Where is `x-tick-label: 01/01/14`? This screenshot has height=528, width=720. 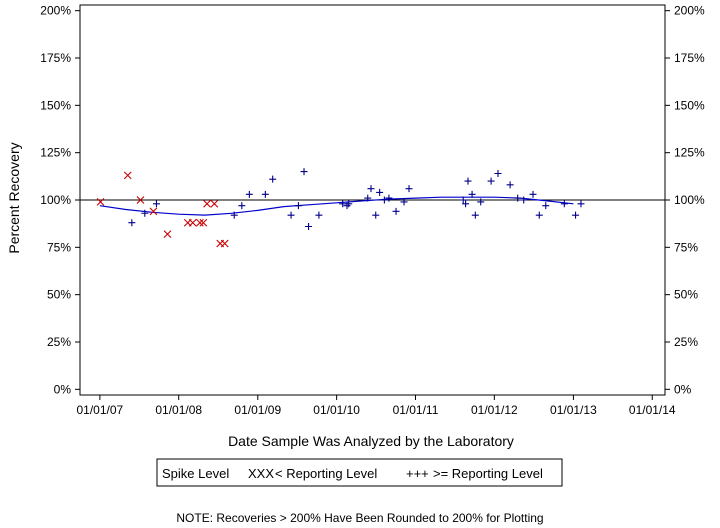 x-tick-label: 01/01/14 is located at coordinates (652, 410).